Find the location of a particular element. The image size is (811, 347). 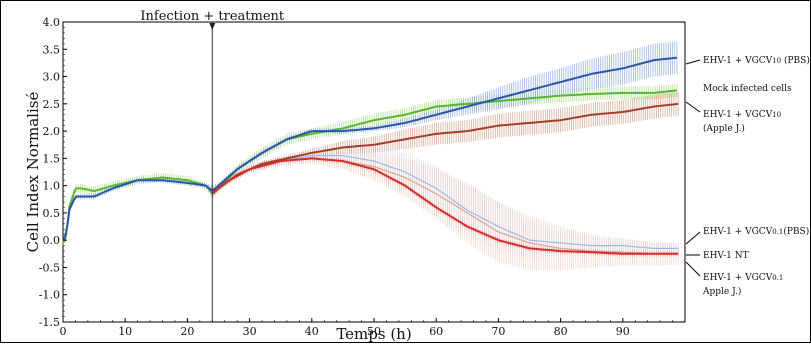

y-tick-label: 1.5 is located at coordinates (52, 158).